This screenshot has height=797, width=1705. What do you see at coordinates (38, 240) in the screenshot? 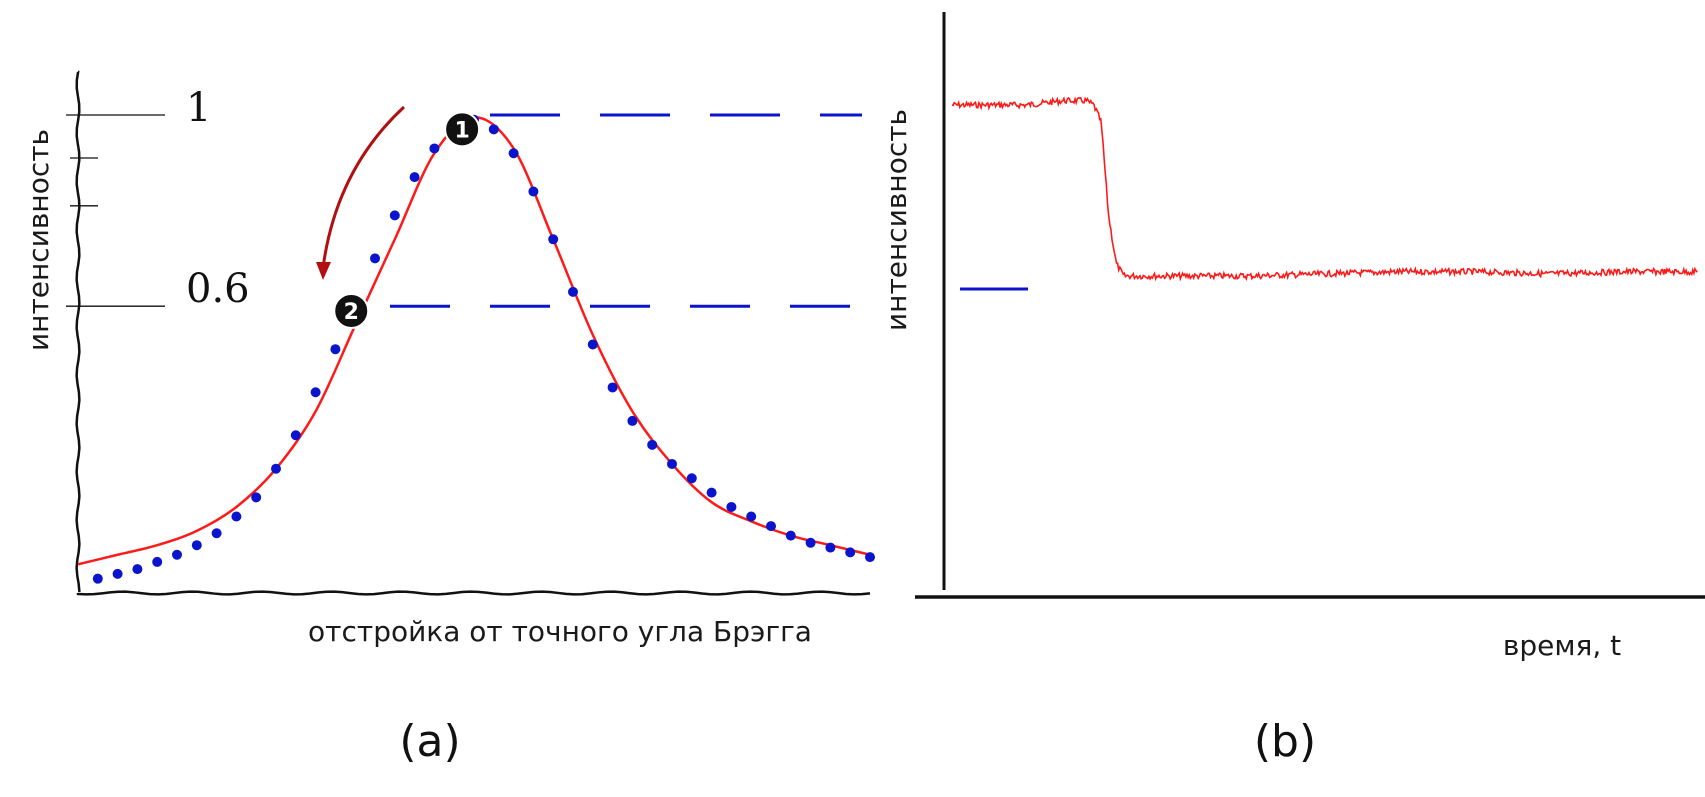
I see `panel-a-y-axis-title: интенсивность` at bounding box center [38, 240].